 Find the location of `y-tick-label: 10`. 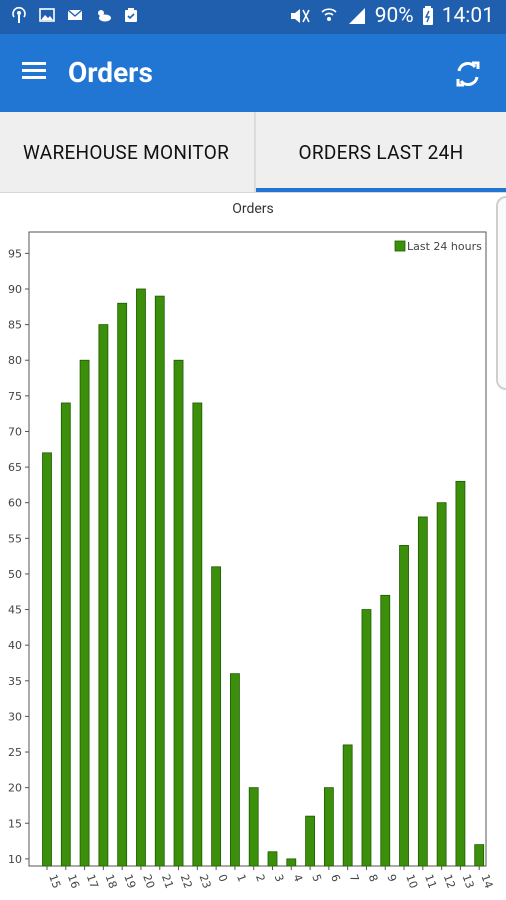

y-tick-label: 10 is located at coordinates (15, 859).